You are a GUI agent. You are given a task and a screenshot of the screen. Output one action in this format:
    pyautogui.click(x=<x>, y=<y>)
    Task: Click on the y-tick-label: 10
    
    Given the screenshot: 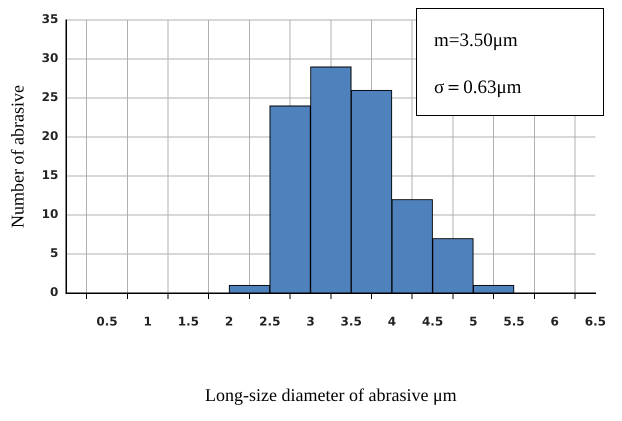 What is the action you would take?
    pyautogui.click(x=50, y=214)
    